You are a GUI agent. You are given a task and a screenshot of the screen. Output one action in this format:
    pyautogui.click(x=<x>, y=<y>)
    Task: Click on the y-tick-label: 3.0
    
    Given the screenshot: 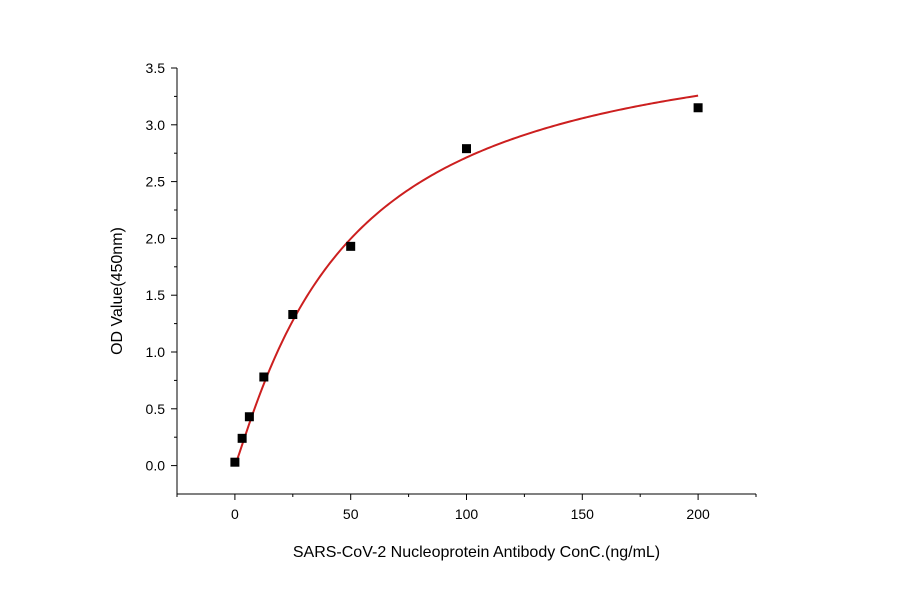 What is the action you would take?
    pyautogui.click(x=156, y=125)
    